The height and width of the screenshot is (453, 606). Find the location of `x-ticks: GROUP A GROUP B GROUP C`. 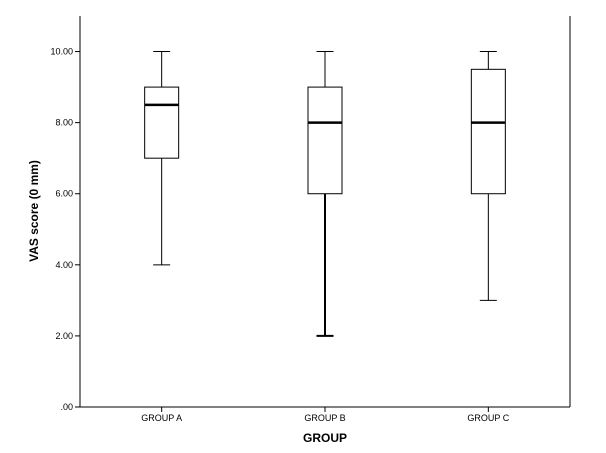

x-ticks: GROUP A GROUP B GROUP C is located at coordinates (325, 415).